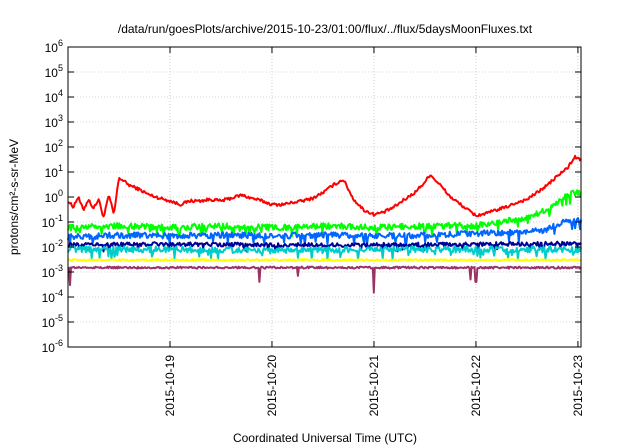  What do you see at coordinates (170, 386) in the screenshot?
I see `x-tick-label: 2015-10-19` at bounding box center [170, 386].